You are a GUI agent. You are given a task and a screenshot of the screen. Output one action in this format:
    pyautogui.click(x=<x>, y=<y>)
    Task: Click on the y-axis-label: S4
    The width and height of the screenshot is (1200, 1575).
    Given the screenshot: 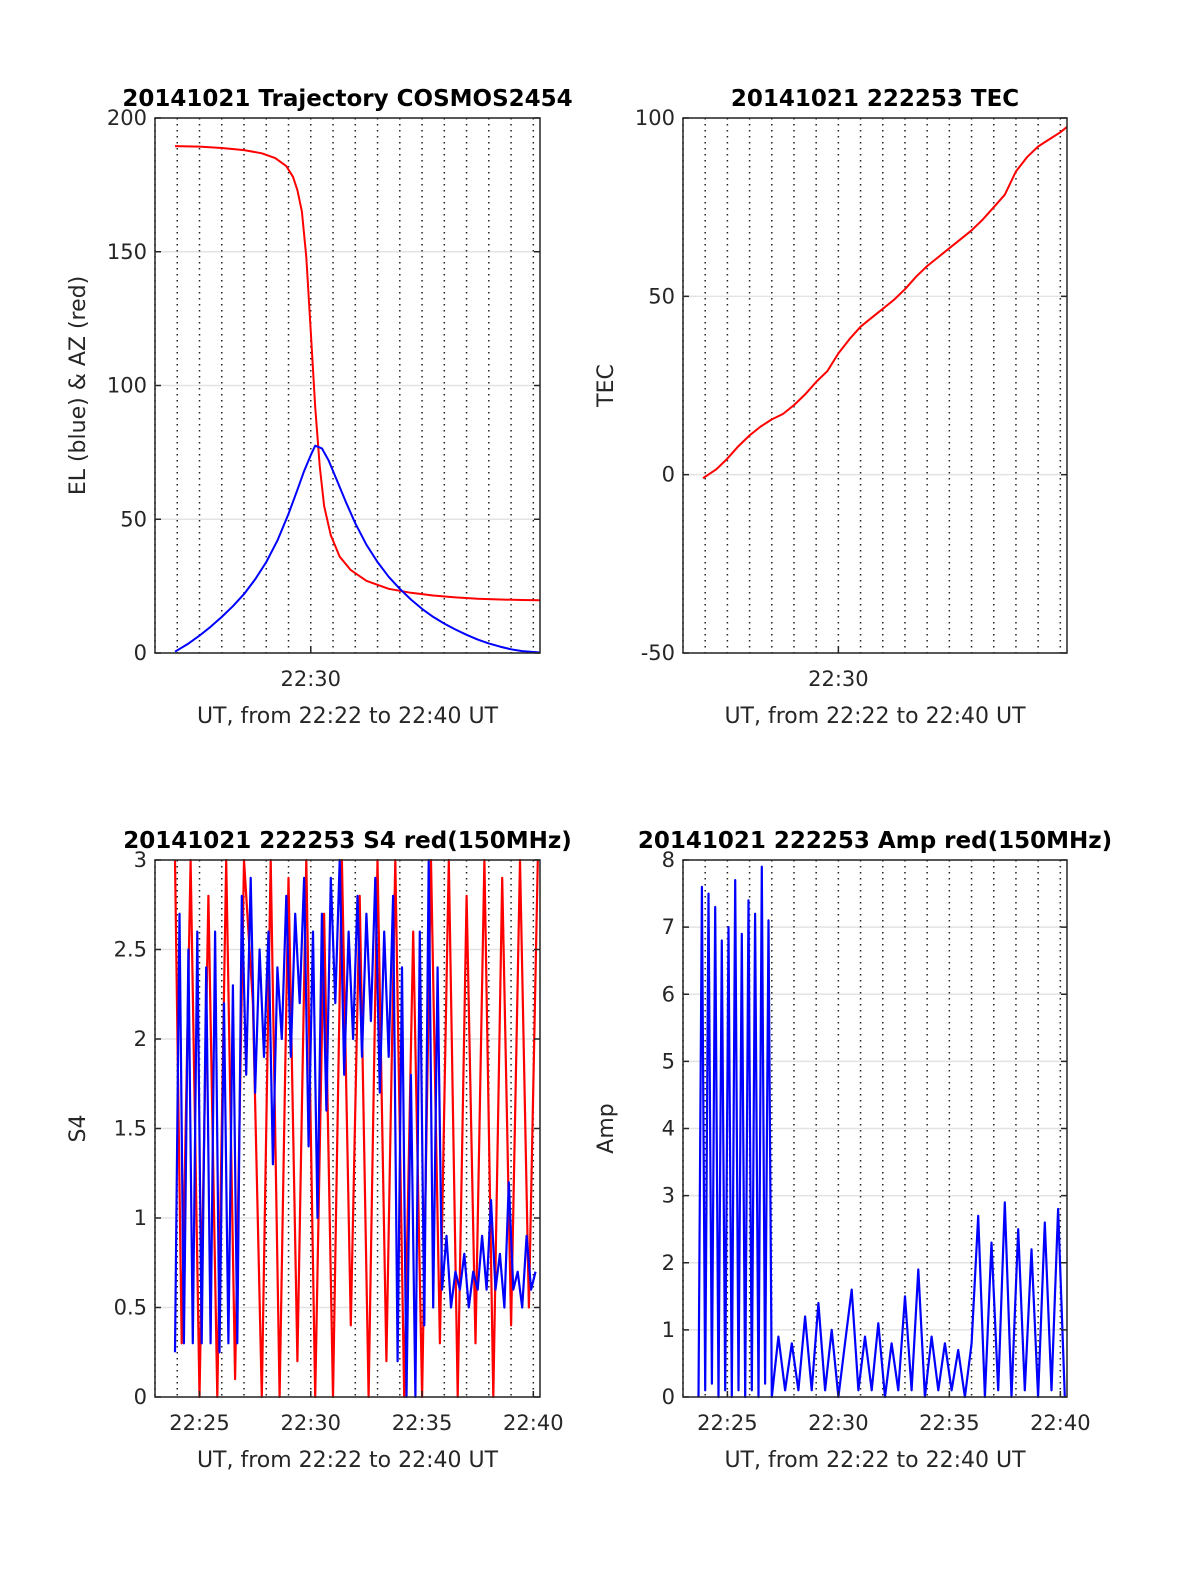 What is the action you would take?
    pyautogui.click(x=78, y=1129)
    